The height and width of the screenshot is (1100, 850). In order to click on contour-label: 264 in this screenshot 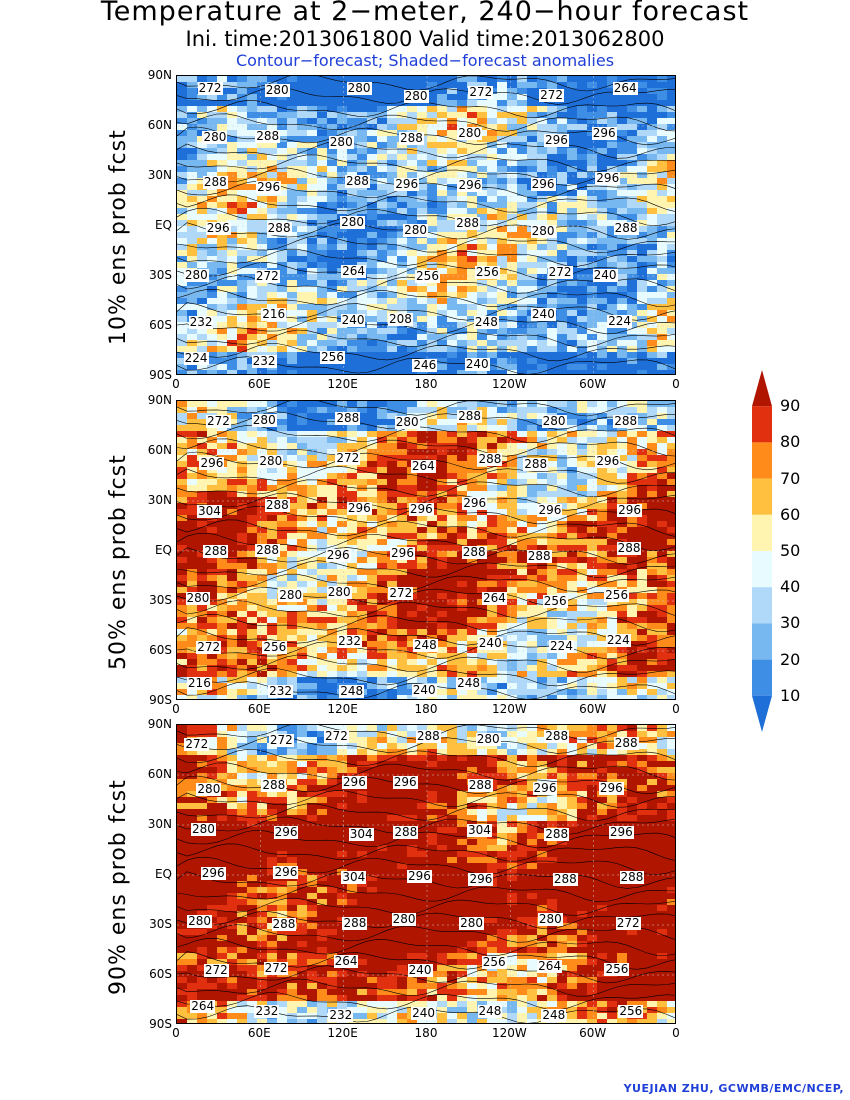, I will do `click(494, 598)`.